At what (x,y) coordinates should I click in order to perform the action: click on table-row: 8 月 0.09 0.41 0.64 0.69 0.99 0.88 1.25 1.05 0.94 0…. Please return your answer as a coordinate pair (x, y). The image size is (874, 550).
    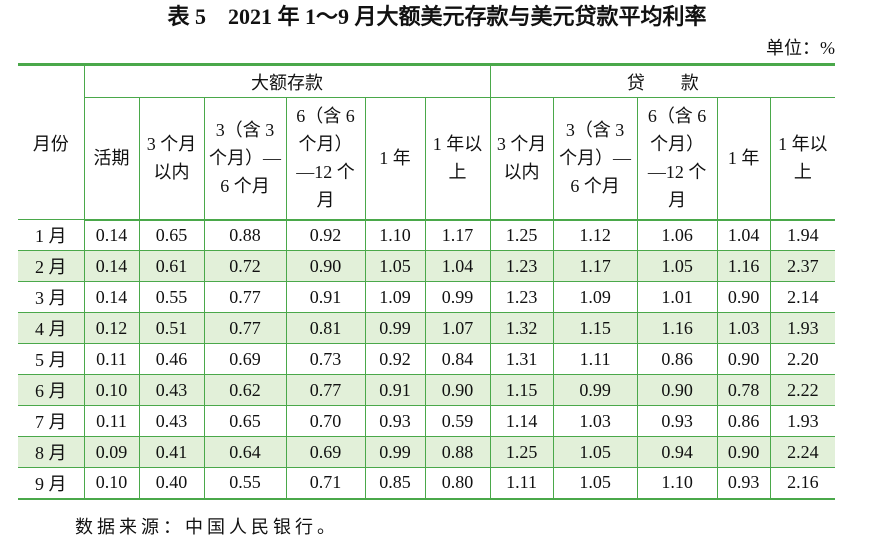
    Looking at the image, I should click on (427, 452).